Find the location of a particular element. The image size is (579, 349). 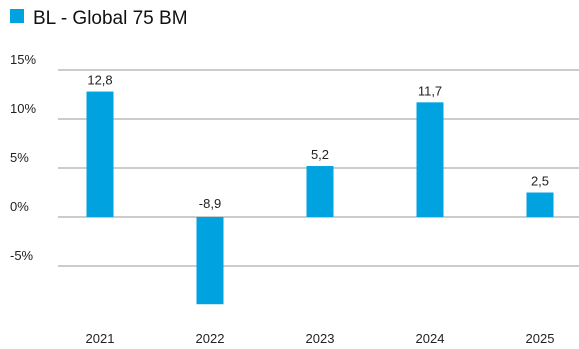

data-label: -8,9 is located at coordinates (210, 203).